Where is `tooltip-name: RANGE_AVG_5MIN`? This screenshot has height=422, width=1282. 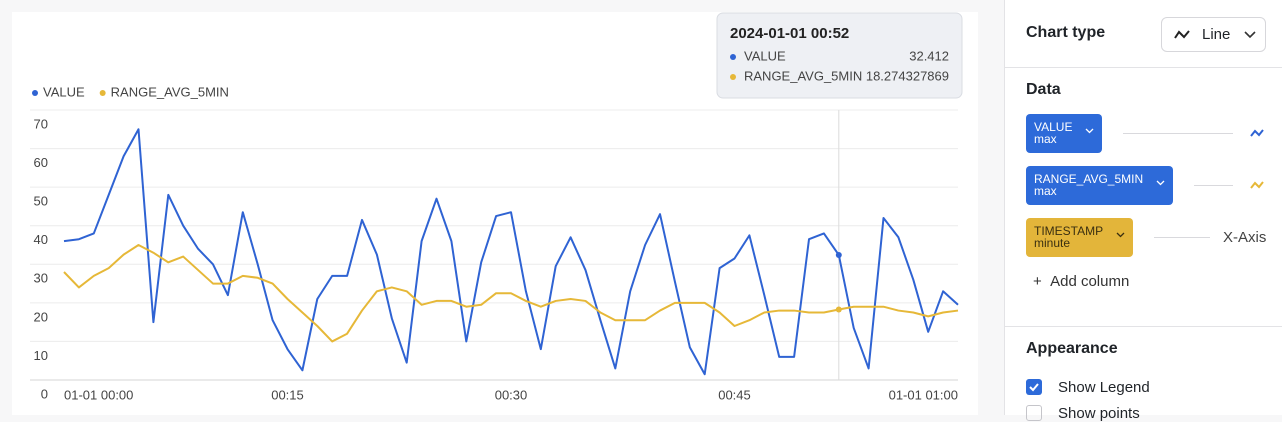 tooltip-name: RANGE_AVG_5MIN is located at coordinates (803, 75).